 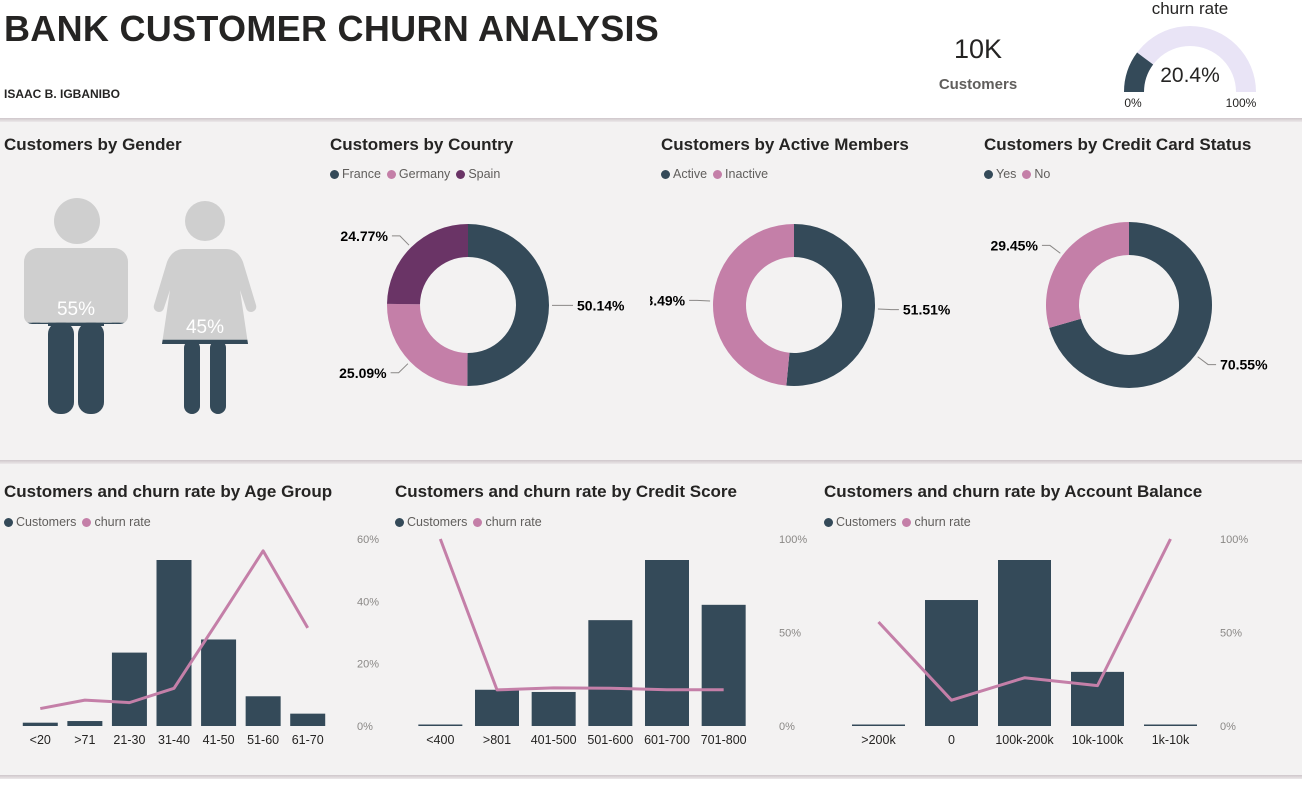 What do you see at coordinates (1190, 75) in the screenshot?
I see `gauge-value: 20.4%` at bounding box center [1190, 75].